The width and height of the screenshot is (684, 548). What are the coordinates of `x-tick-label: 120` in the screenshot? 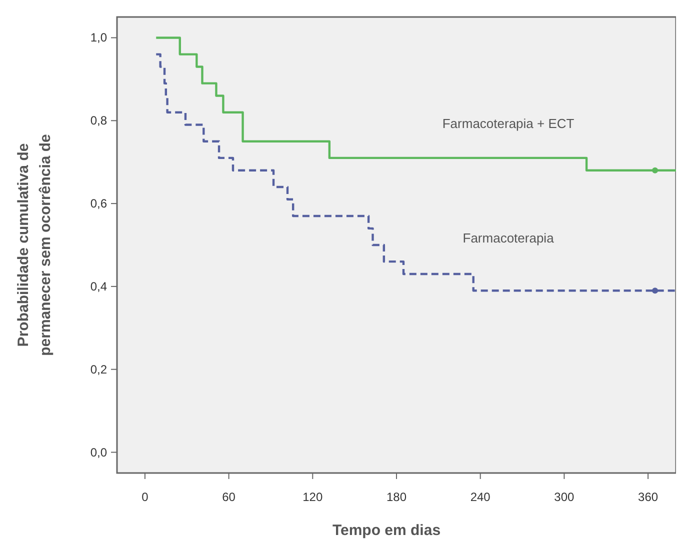 It's located at (312, 497).